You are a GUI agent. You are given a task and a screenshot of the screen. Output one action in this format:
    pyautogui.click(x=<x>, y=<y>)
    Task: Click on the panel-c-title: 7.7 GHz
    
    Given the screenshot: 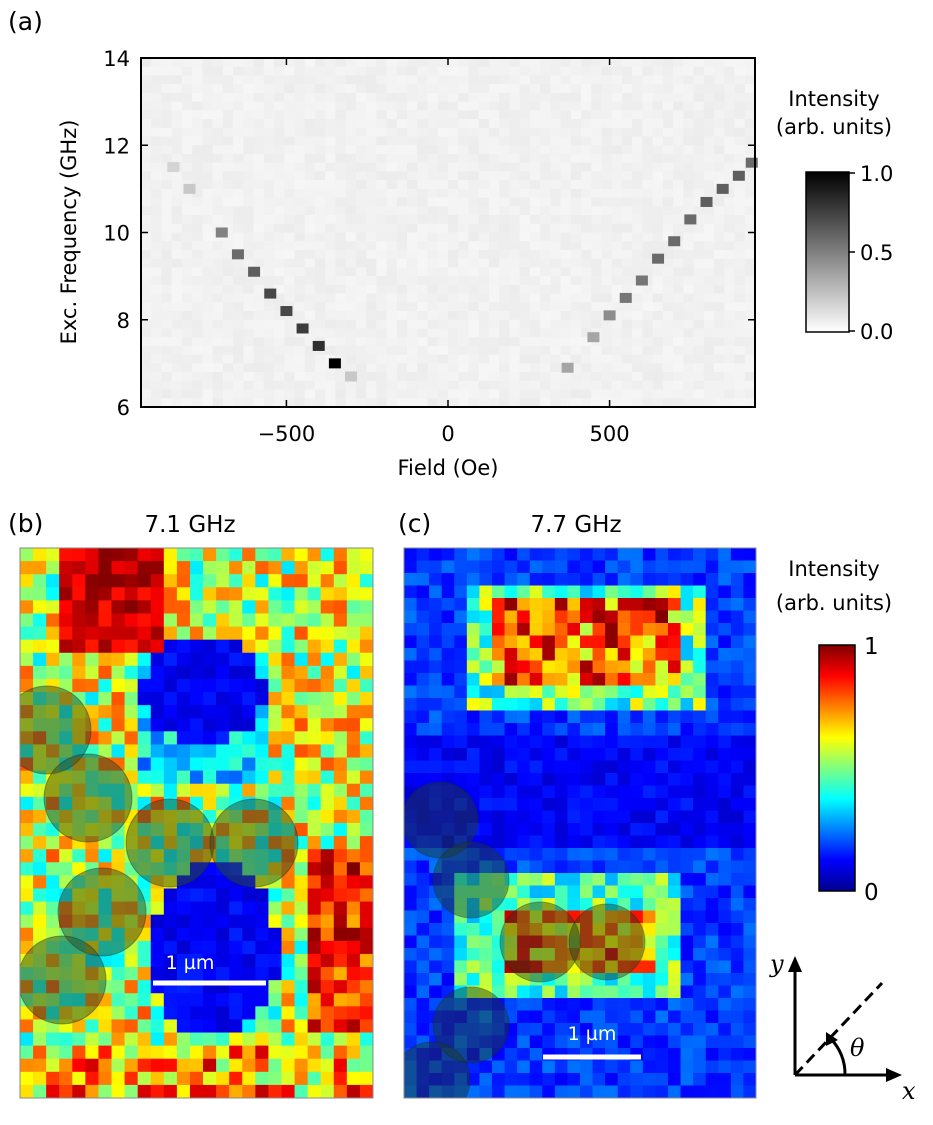 What is the action you would take?
    pyautogui.click(x=575, y=525)
    